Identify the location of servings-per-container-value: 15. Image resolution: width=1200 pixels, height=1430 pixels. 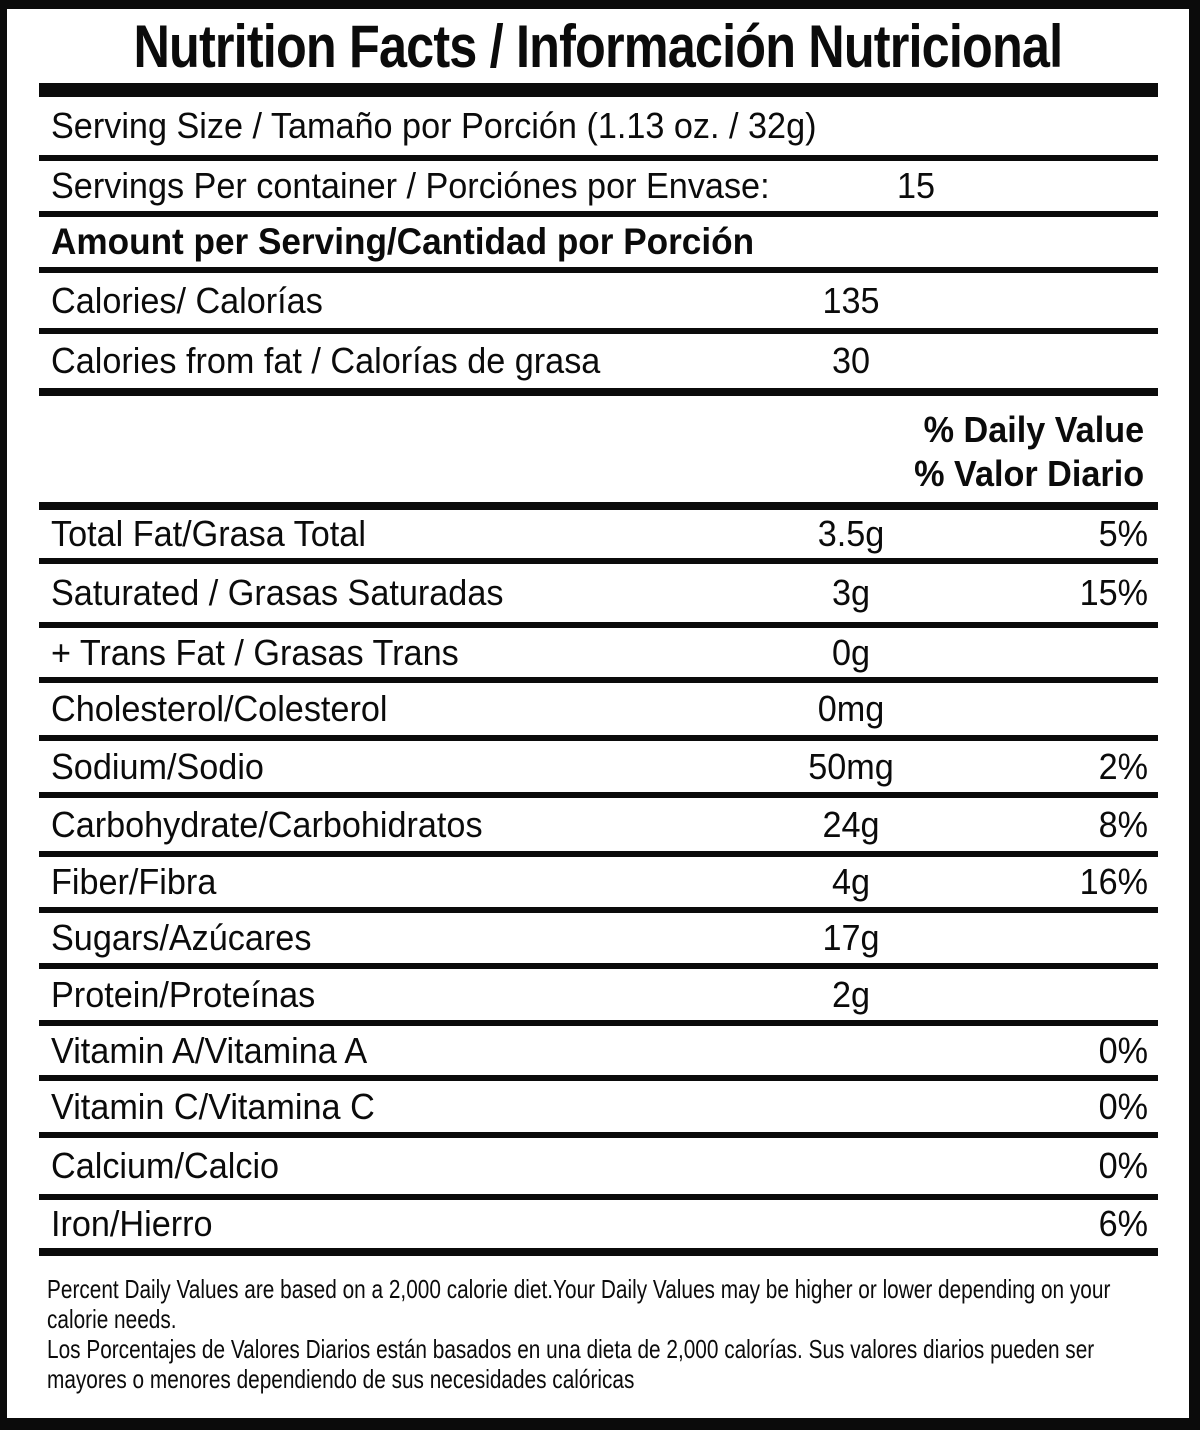
(916, 185).